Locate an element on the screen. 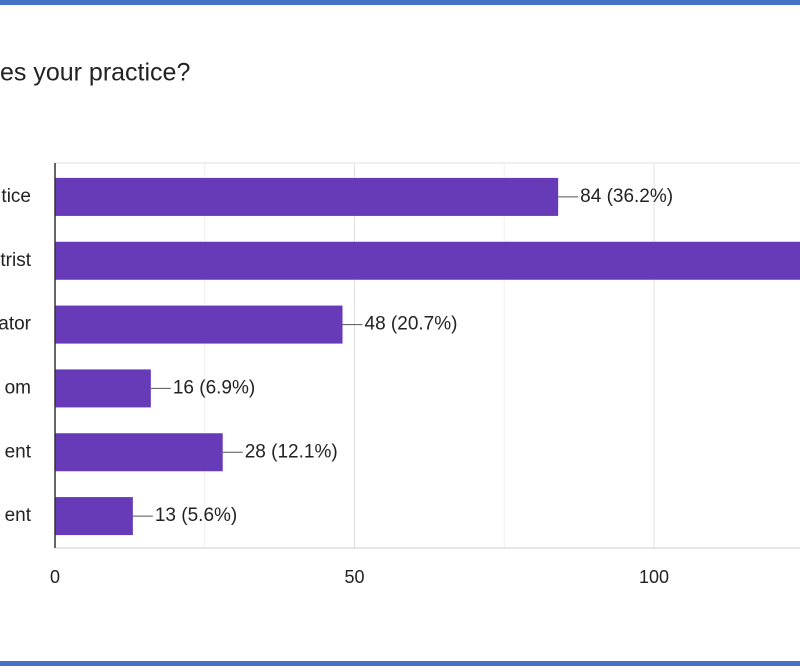  data-label: 13 (5.6%) is located at coordinates (196, 515).